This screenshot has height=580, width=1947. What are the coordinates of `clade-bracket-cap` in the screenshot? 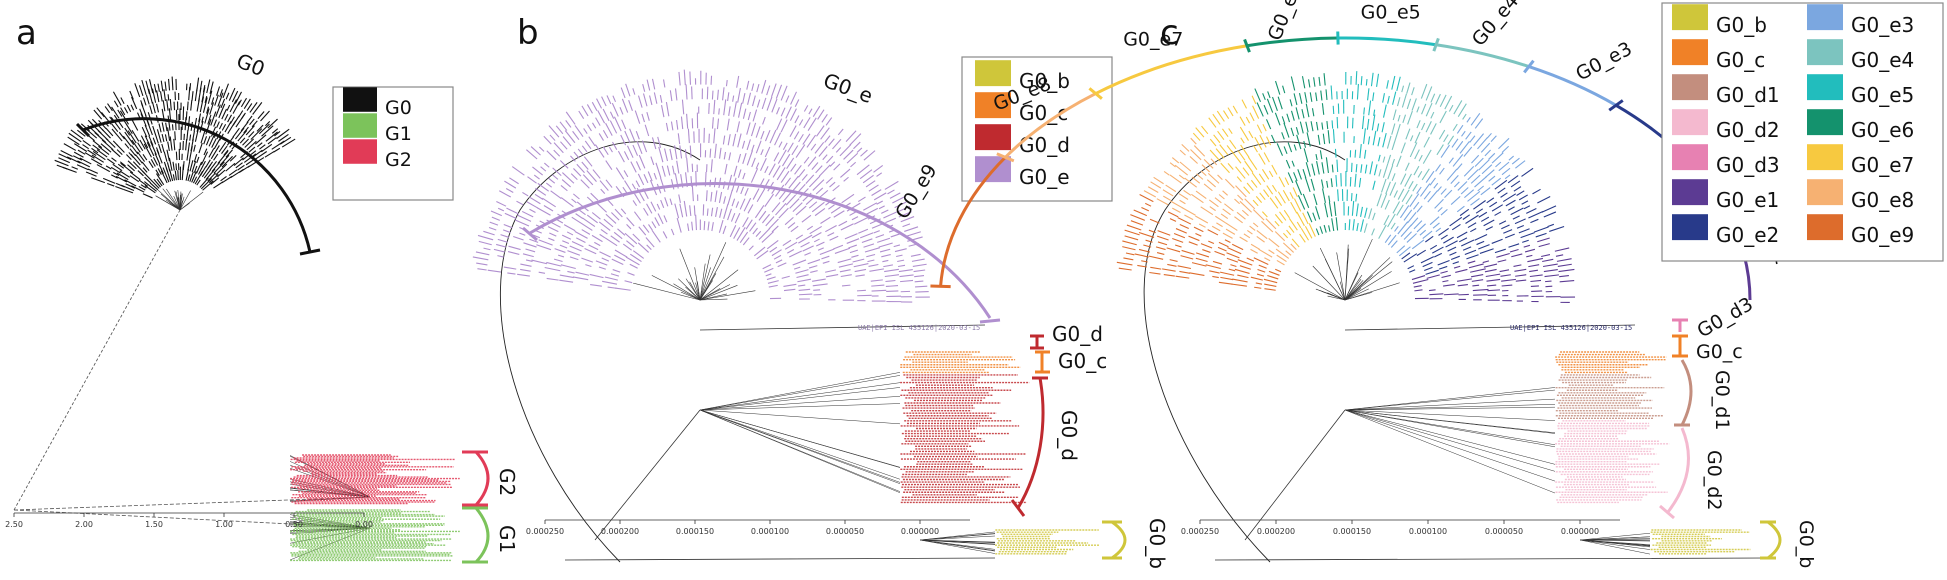 It's located at (1529, 66).